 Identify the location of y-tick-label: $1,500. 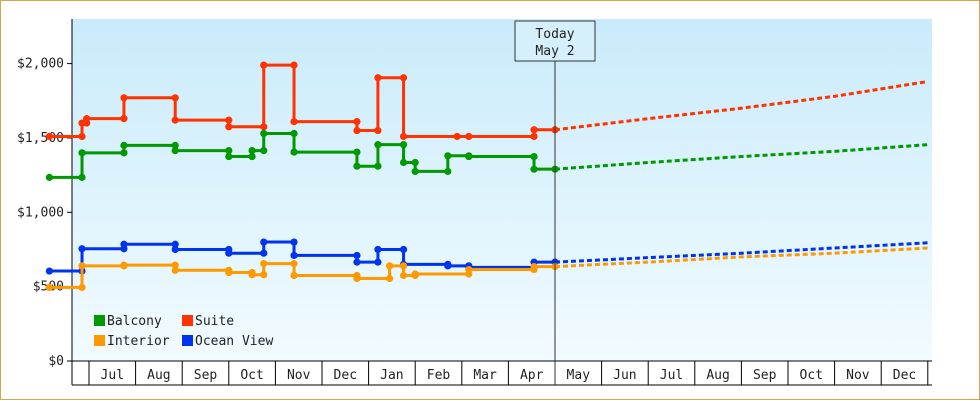
(40, 138).